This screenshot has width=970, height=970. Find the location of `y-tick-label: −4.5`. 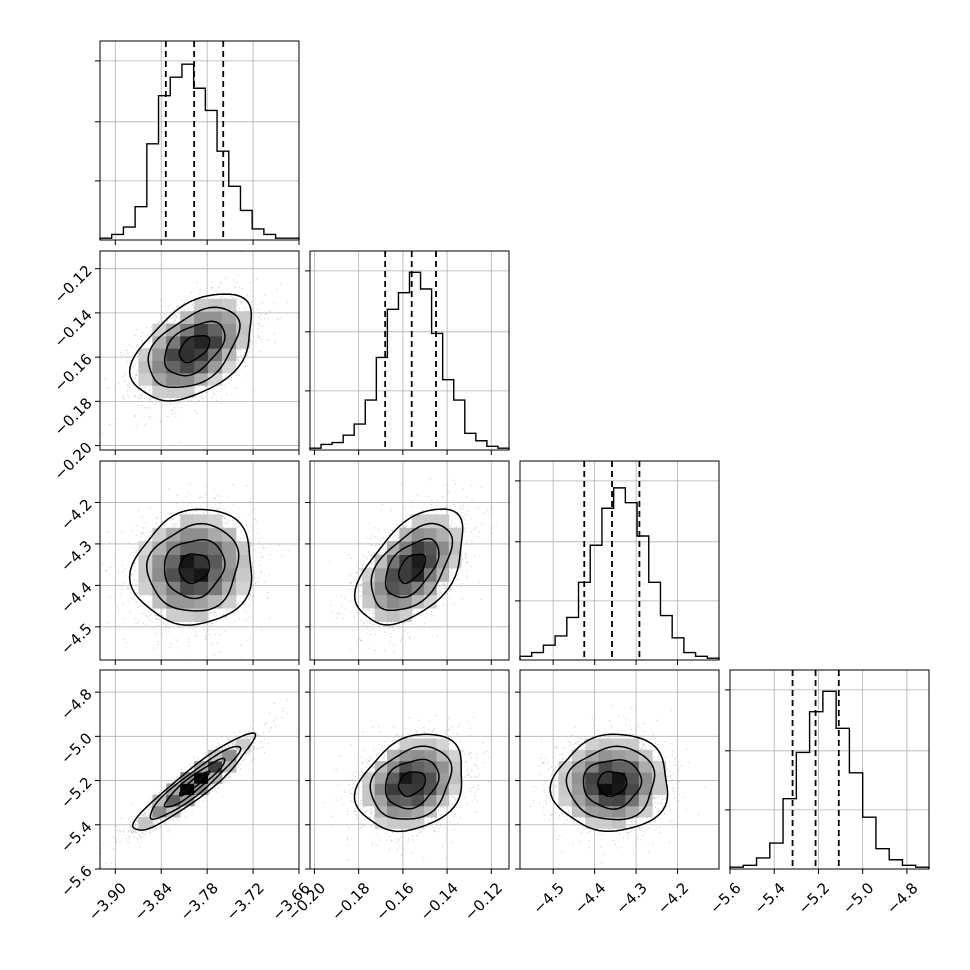

y-tick-label: −4.5 is located at coordinates (76, 639).